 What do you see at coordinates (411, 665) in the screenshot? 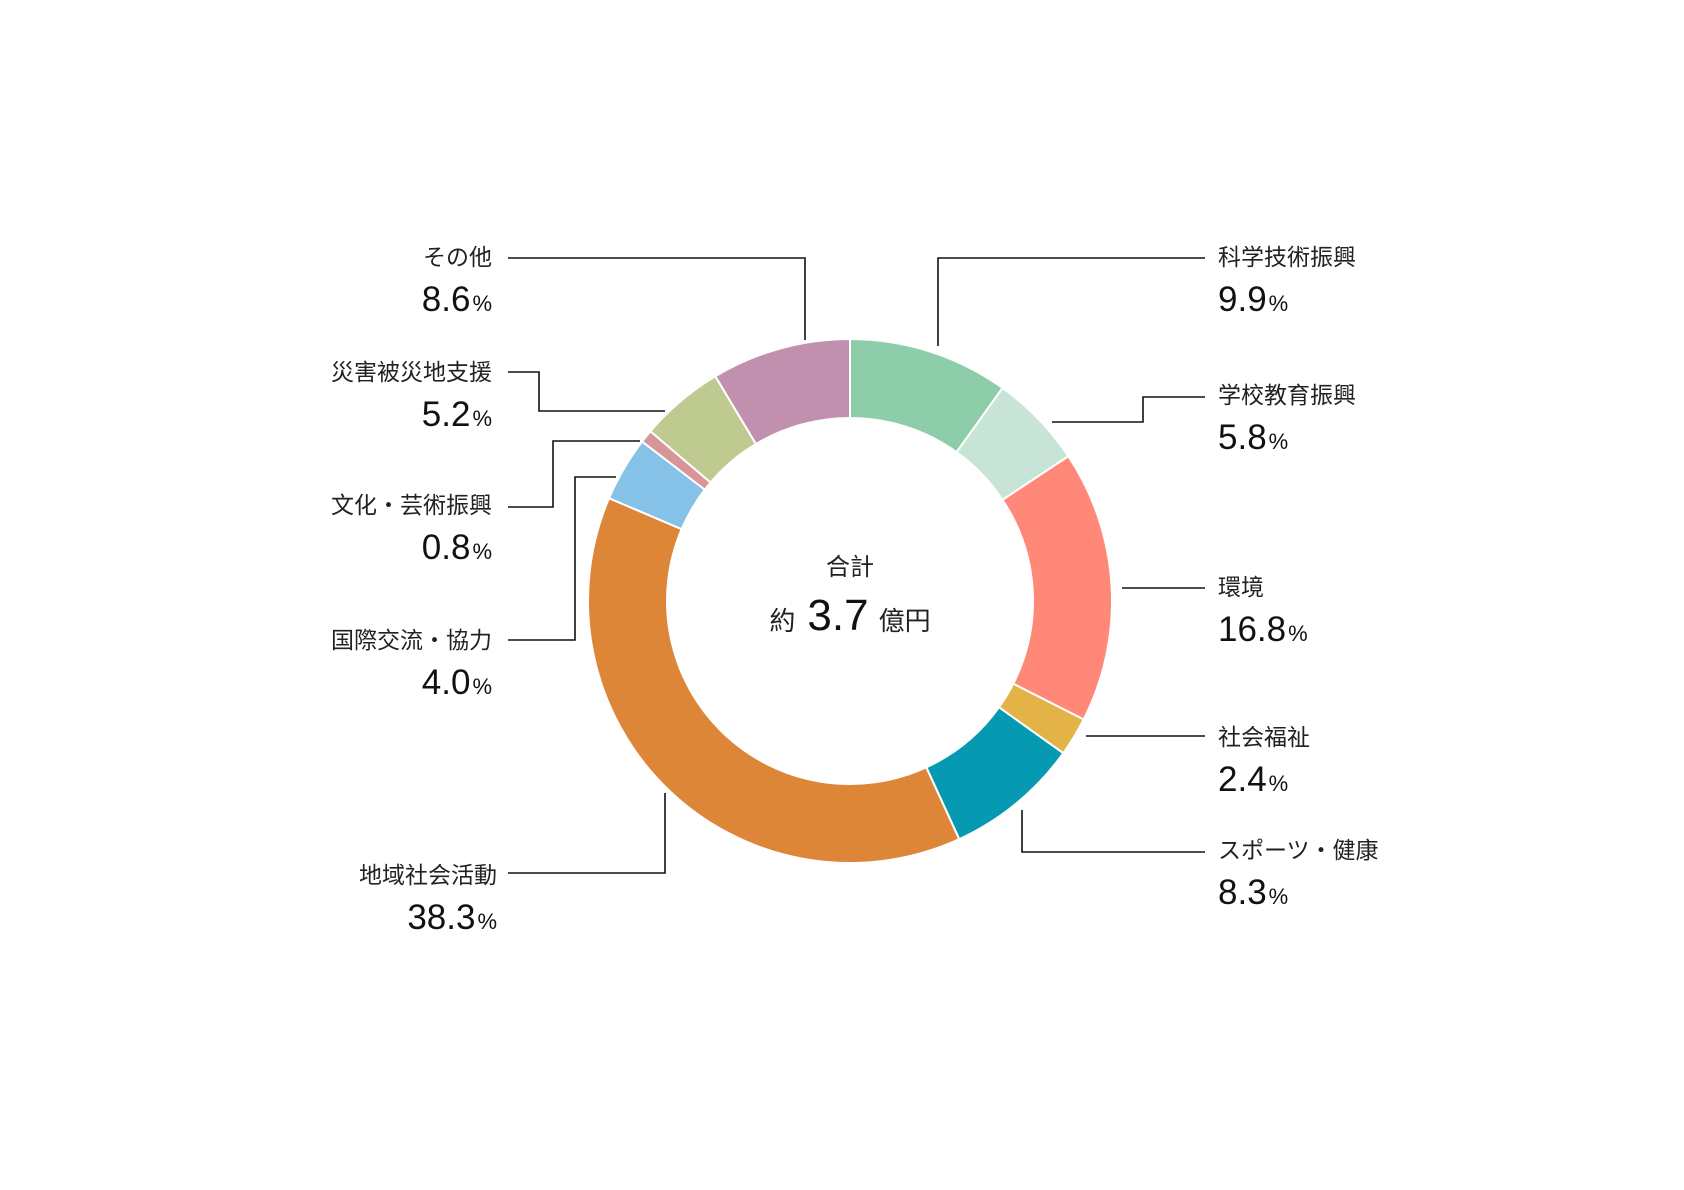
I see `slice-label-7: 国際交流・協力 4.0%` at bounding box center [411, 665].